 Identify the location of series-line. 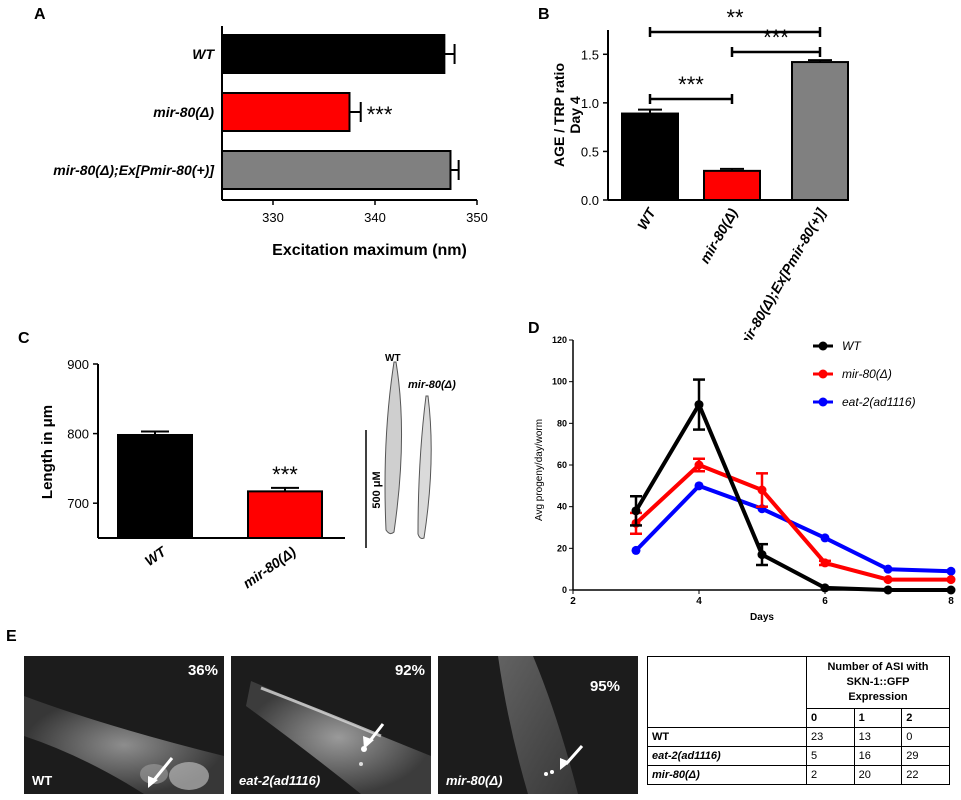
(792, 522).